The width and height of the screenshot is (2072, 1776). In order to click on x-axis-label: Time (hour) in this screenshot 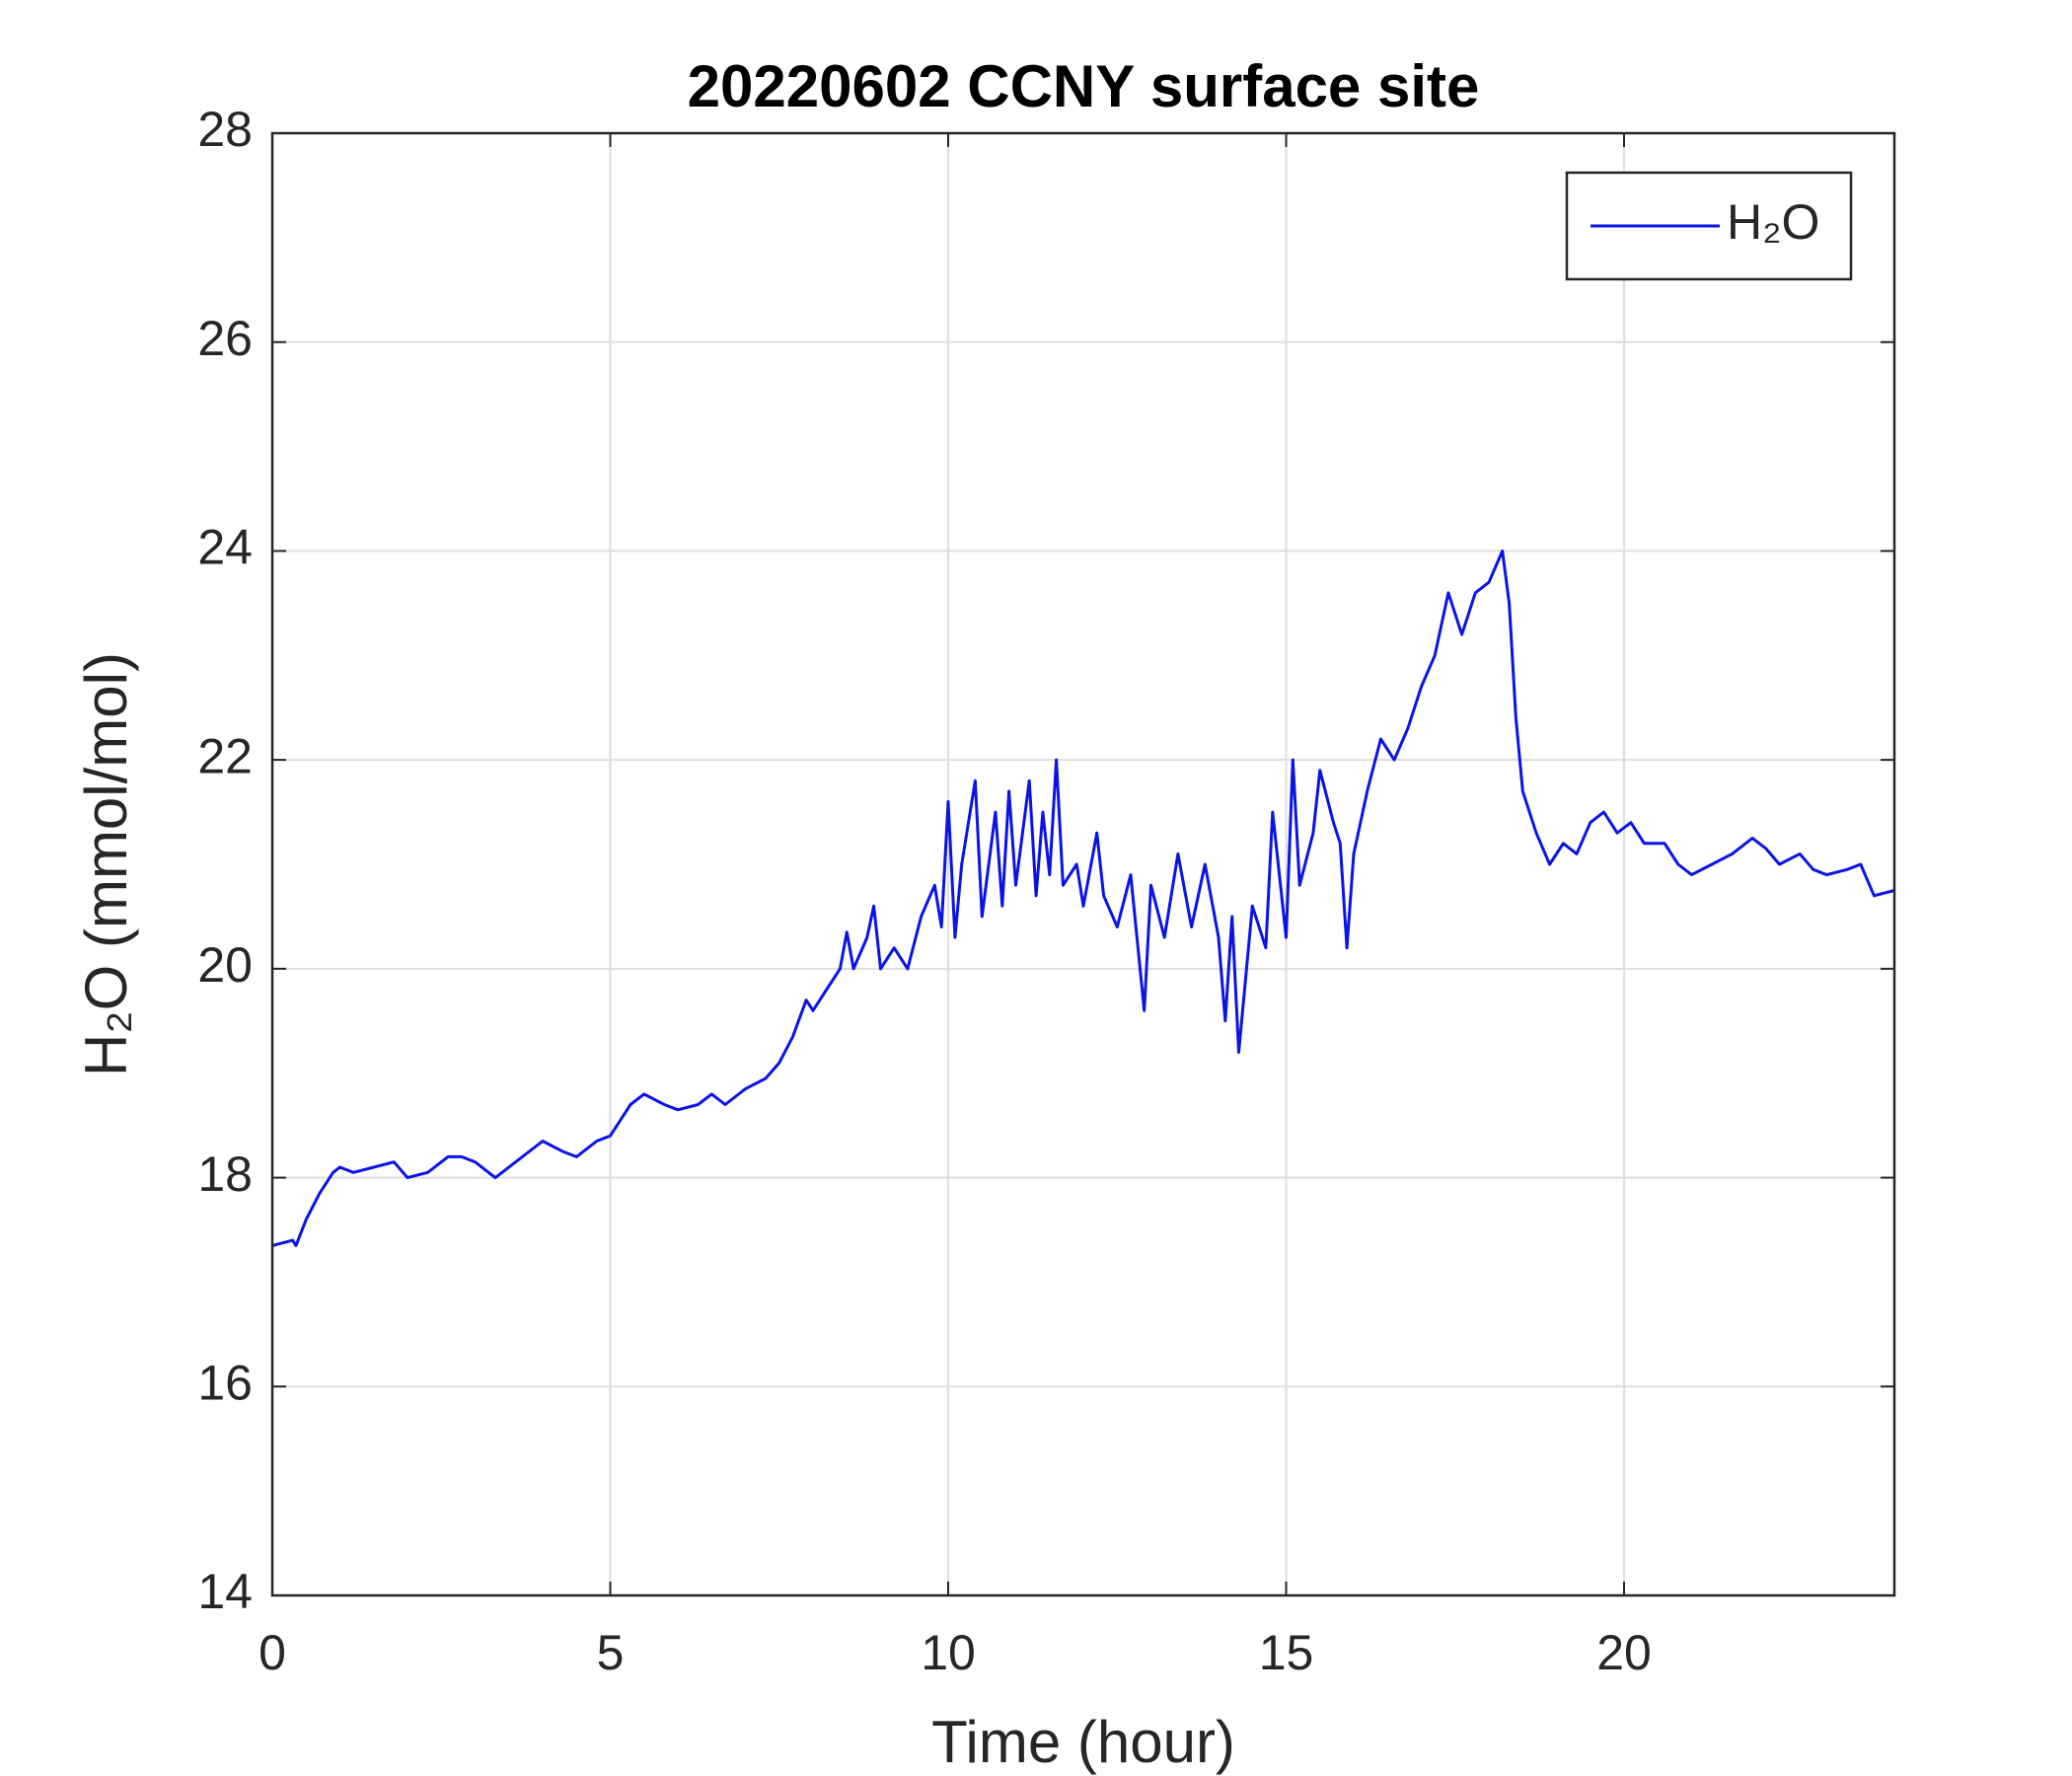, I will do `click(1083, 1742)`.